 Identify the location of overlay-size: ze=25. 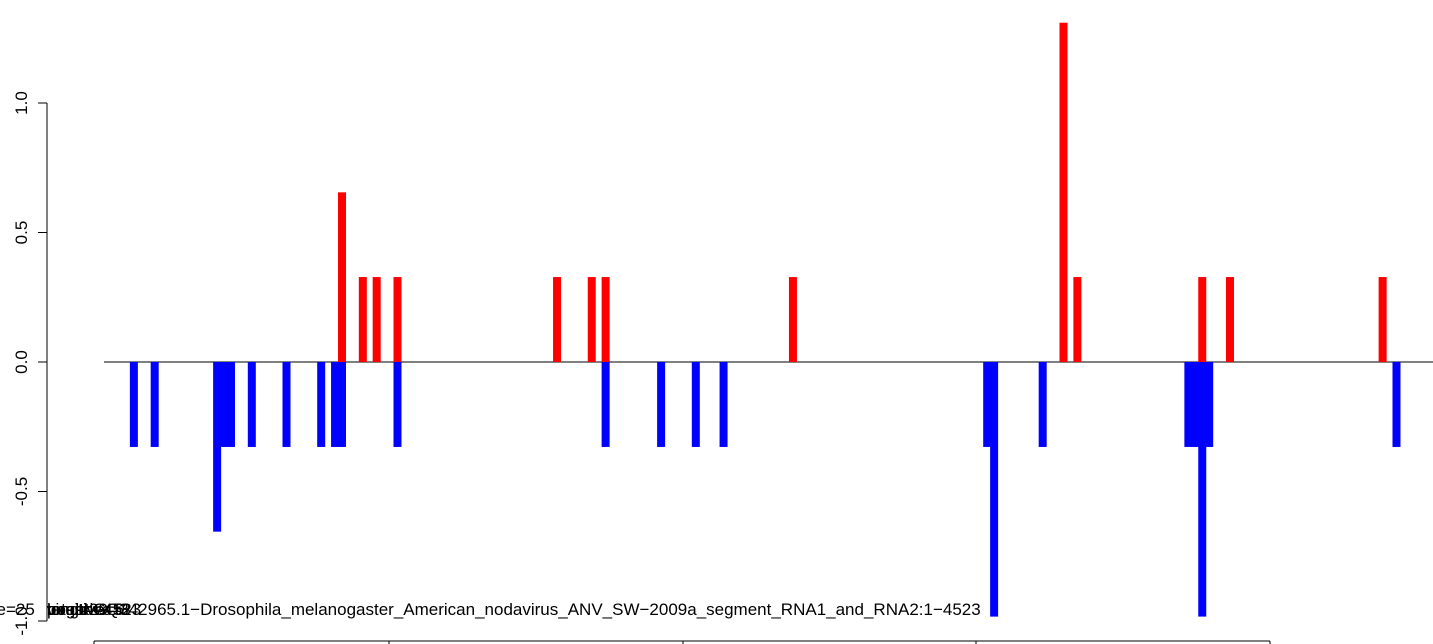
(17, 609).